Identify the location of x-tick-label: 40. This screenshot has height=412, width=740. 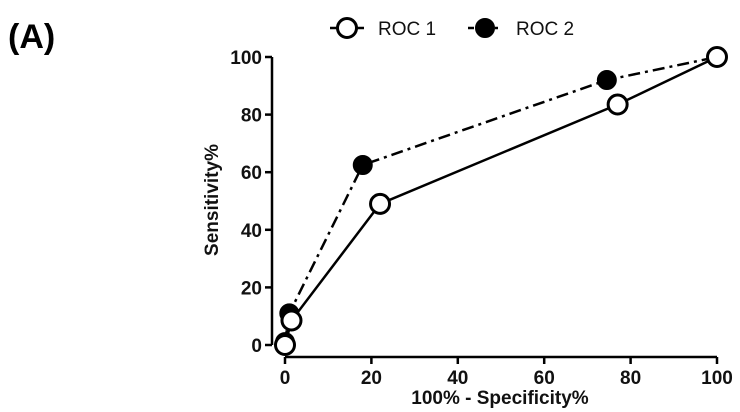
(457, 378).